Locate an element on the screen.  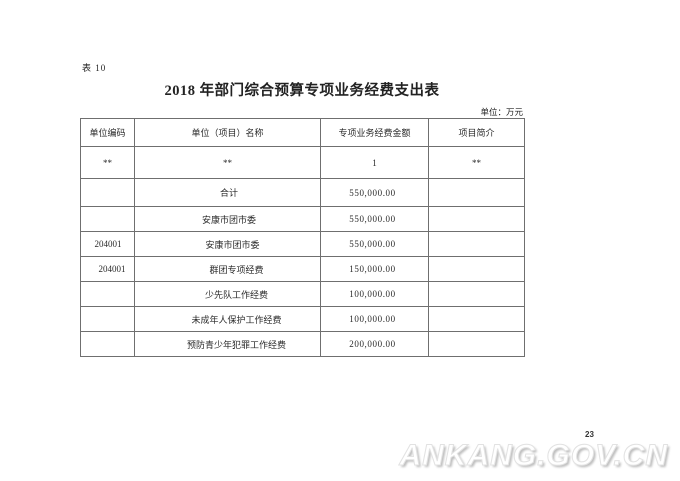
cell-amount: 150,000.00 is located at coordinates (374, 269).